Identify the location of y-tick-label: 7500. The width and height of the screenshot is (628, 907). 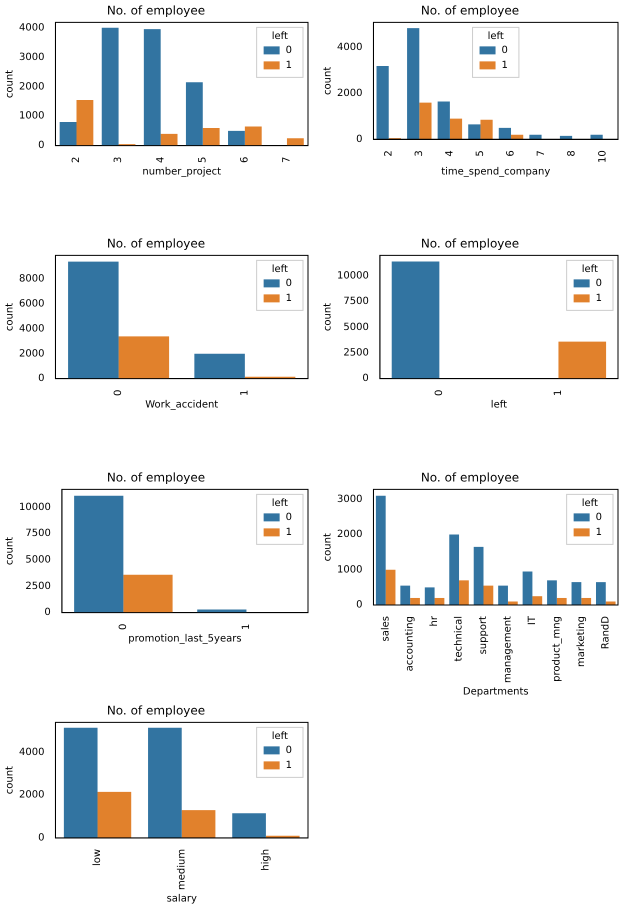
(356, 302).